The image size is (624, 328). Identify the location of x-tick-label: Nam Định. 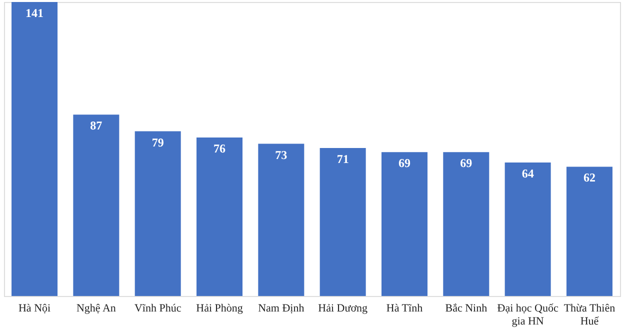
(281, 308).